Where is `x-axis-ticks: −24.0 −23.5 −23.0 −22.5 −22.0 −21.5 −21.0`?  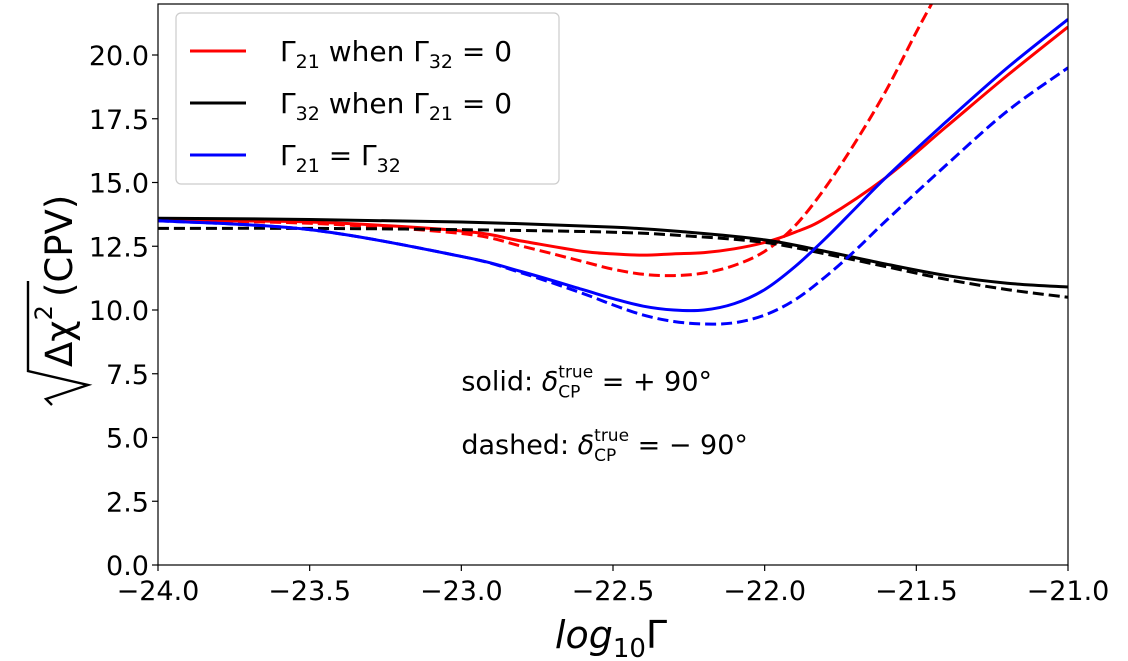 x-axis-ticks: −24.0 −23.5 −23.0 −22.5 −22.0 −21.5 −21.0 is located at coordinates (613, 586).